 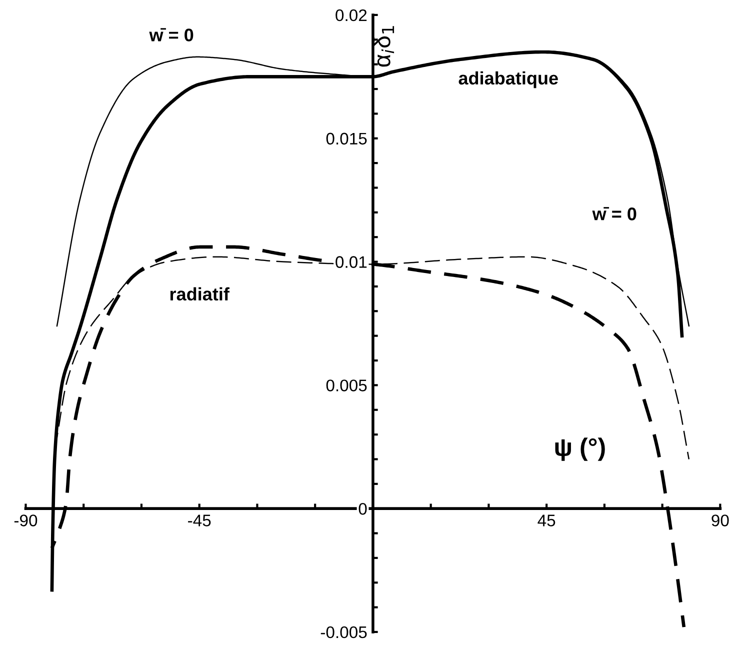 I want to click on y-tick-label: 0, so click(x=362, y=508).